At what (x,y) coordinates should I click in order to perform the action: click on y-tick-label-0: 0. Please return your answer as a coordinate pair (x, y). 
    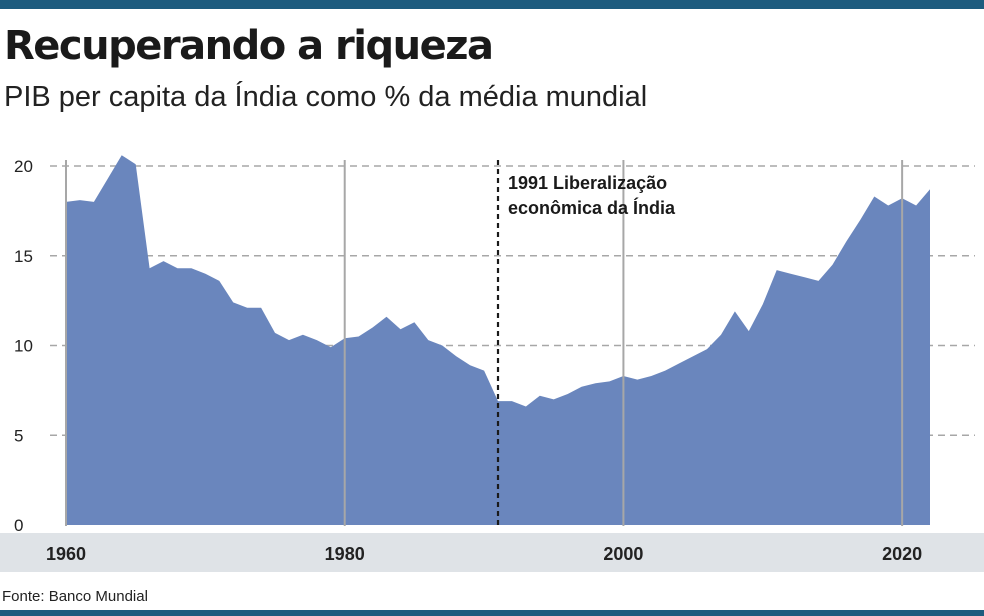
    Looking at the image, I should click on (18, 525).